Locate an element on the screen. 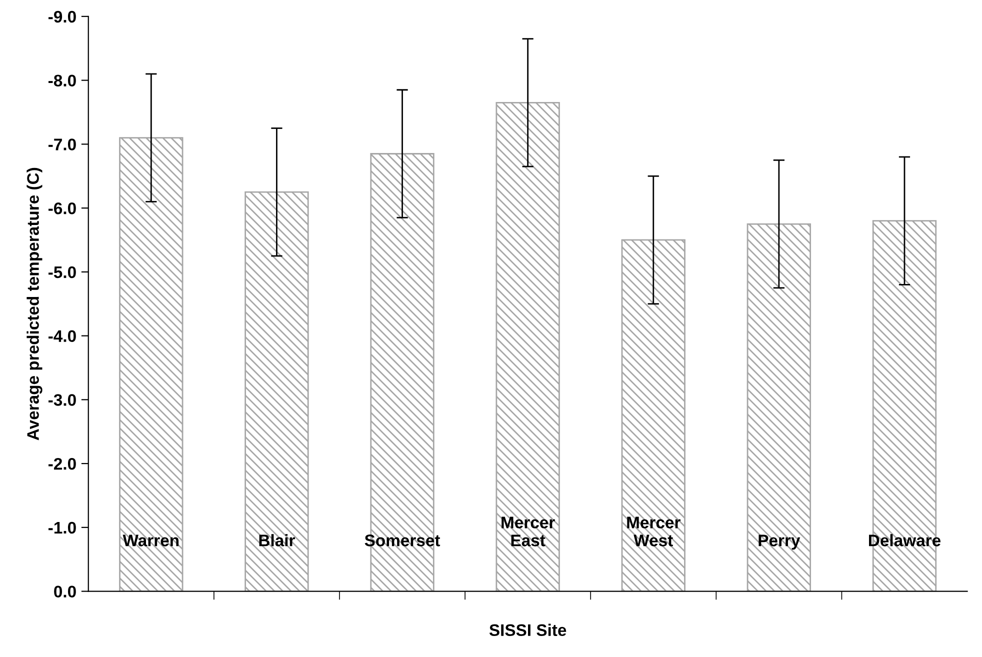  y-tick-label: -6.0 is located at coordinates (62, 208).